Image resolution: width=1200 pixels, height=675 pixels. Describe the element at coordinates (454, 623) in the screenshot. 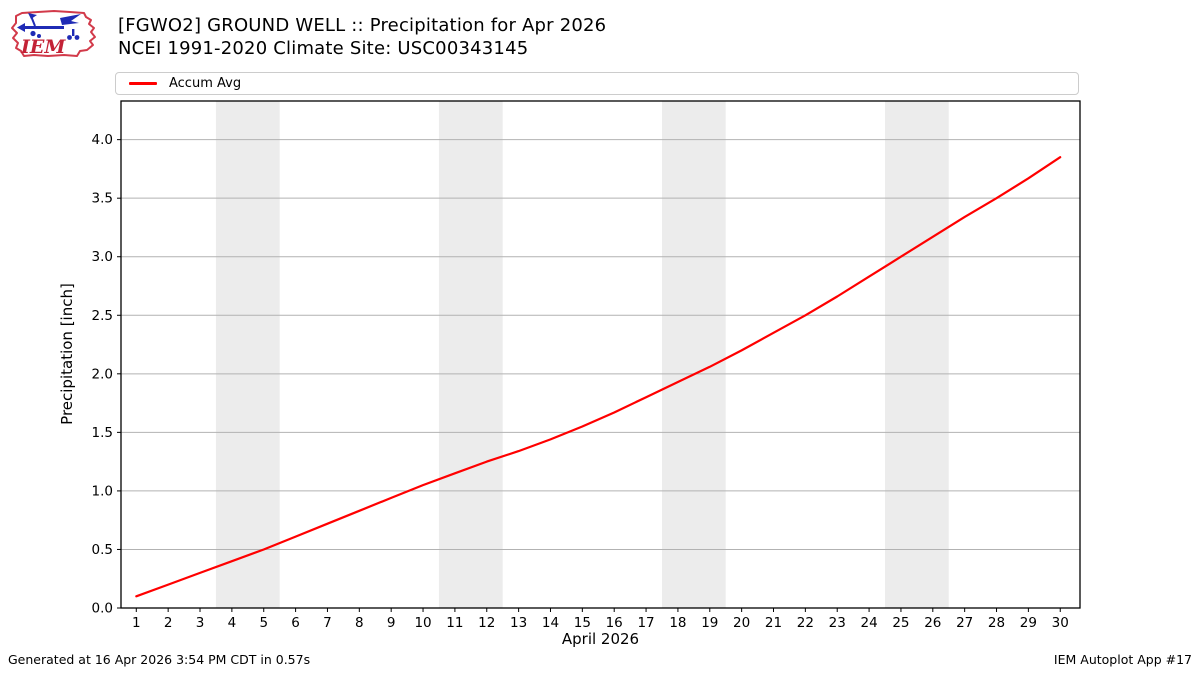

I see `x-tick-label: 11` at that location.